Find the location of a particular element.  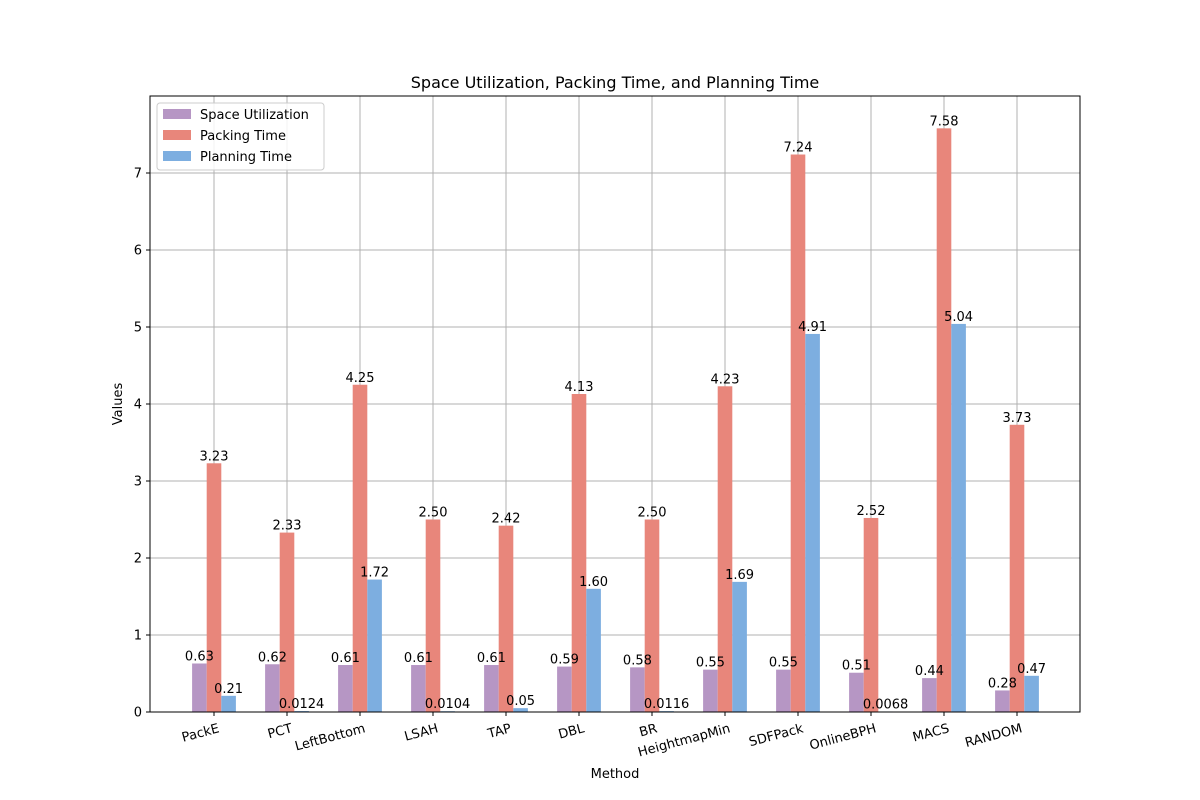

bar-value-label: 0.0068 is located at coordinates (886, 704).